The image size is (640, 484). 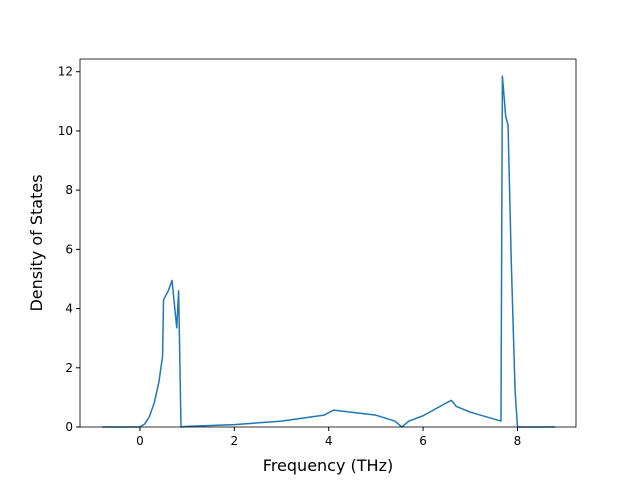 I want to click on y-axis-label: Density of States, so click(x=36, y=242).